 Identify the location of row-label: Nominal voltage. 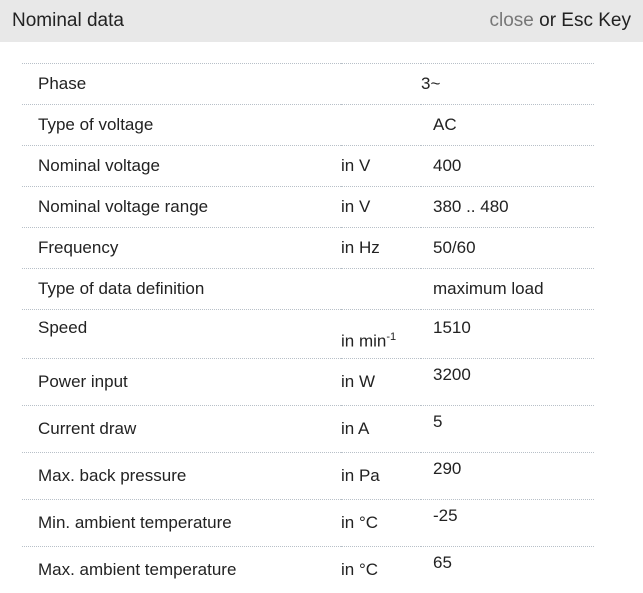
(181, 166).